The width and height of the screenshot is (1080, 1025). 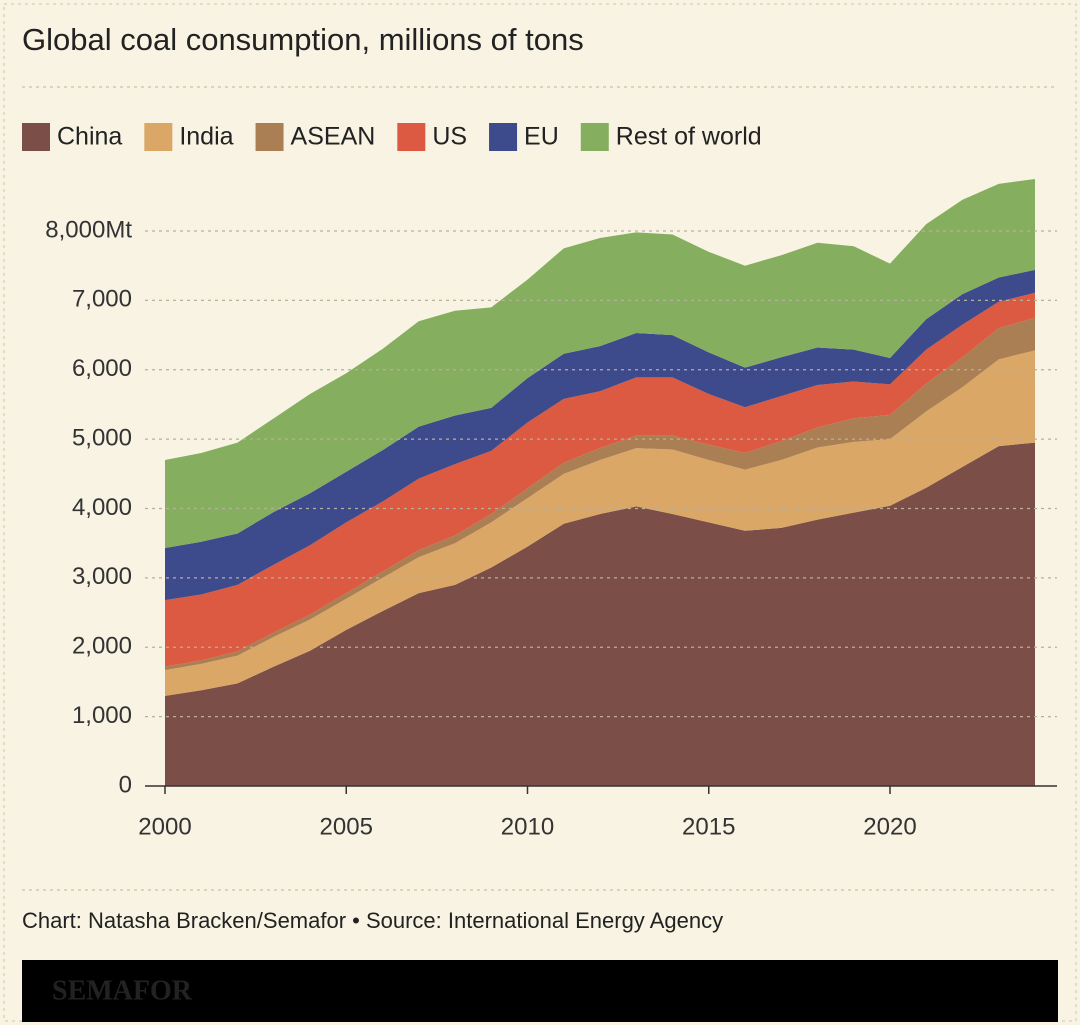 I want to click on legend-label: China, so click(x=89, y=137).